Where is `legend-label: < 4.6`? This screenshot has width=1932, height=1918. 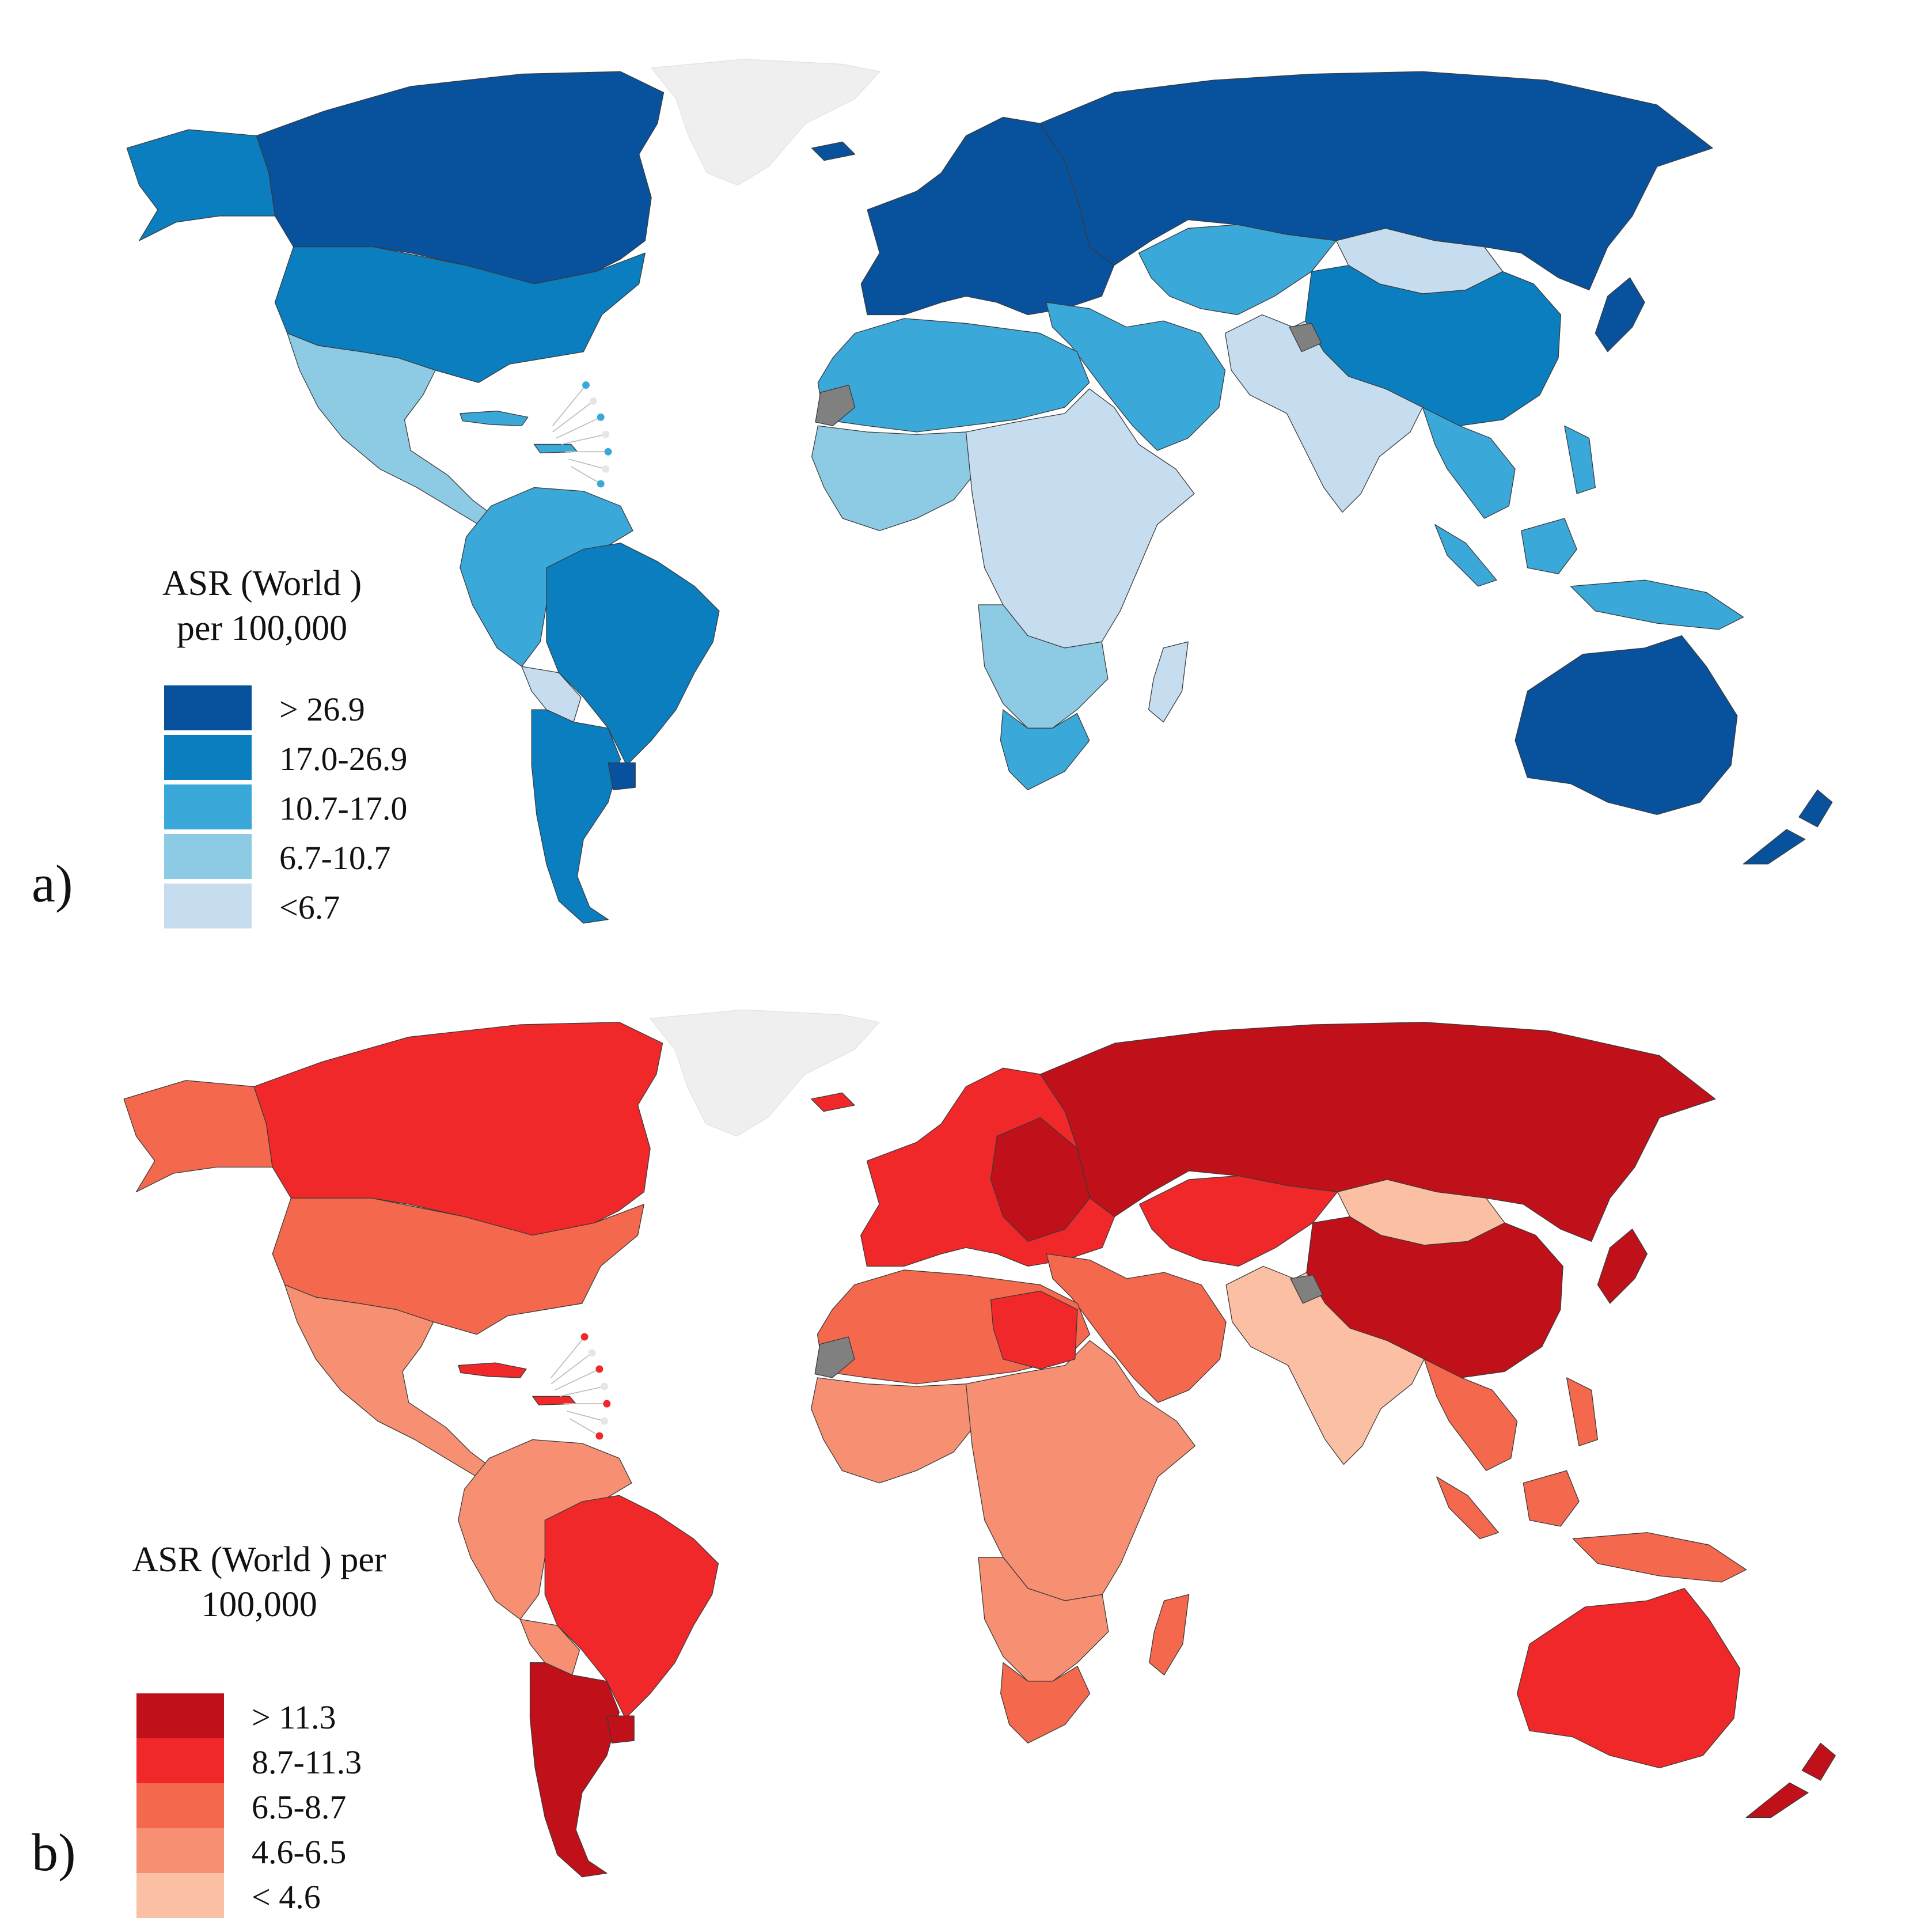 legend-label: < 4.6 is located at coordinates (286, 1897).